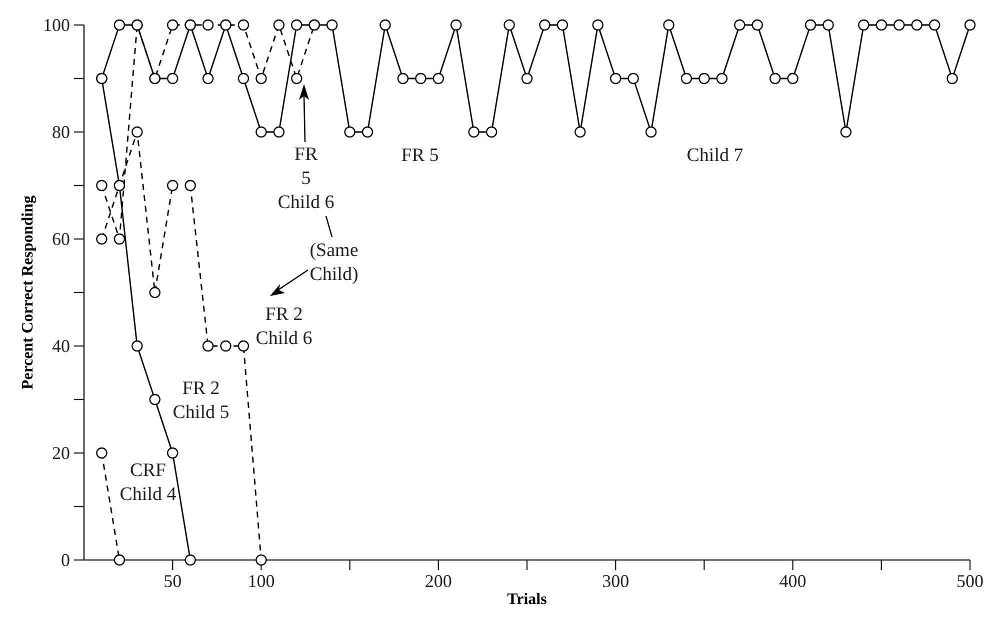  Describe the element at coordinates (306, 178) in the screenshot. I see `annotation: FR 5 Child 6` at that location.